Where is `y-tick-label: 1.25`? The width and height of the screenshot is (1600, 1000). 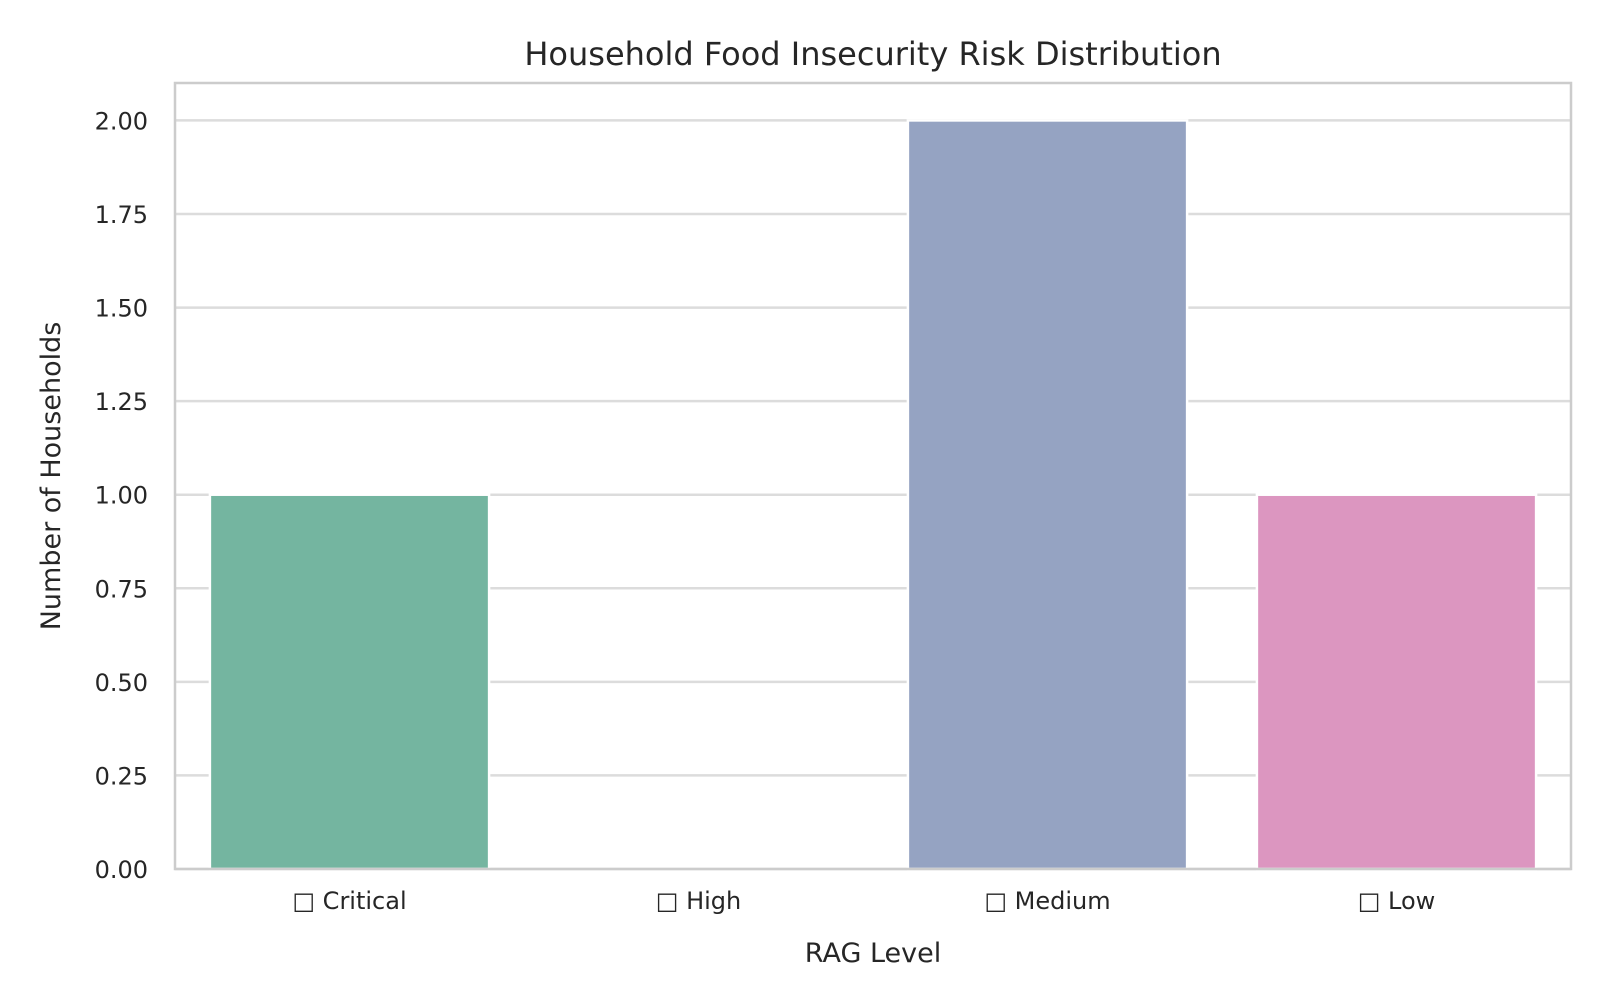
y-tick-label: 1.25 is located at coordinates (121, 402).